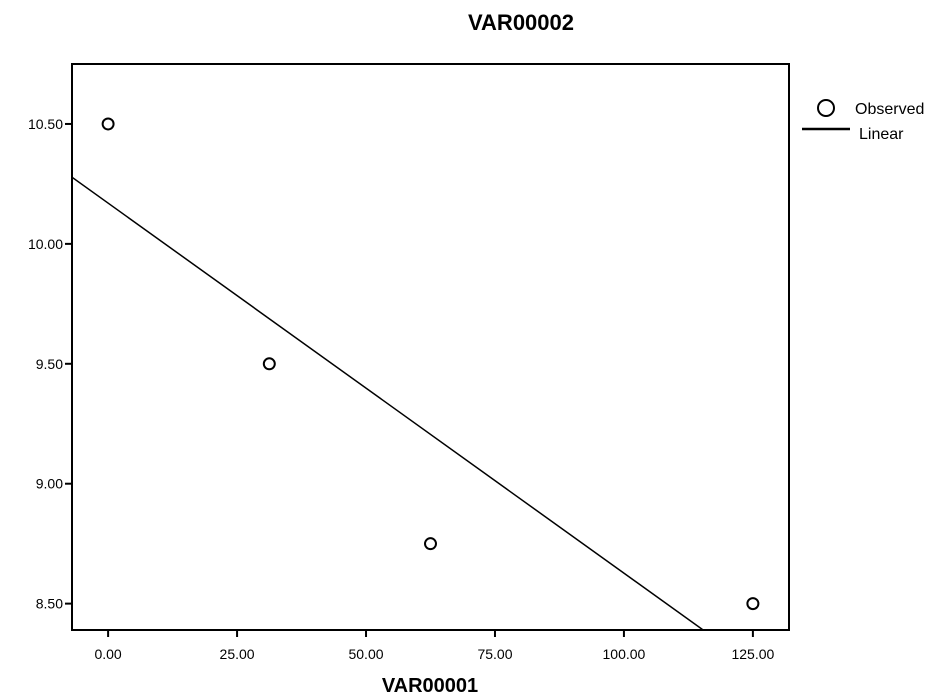  What do you see at coordinates (49, 604) in the screenshot?
I see `y-tick-label: 8.50` at bounding box center [49, 604].